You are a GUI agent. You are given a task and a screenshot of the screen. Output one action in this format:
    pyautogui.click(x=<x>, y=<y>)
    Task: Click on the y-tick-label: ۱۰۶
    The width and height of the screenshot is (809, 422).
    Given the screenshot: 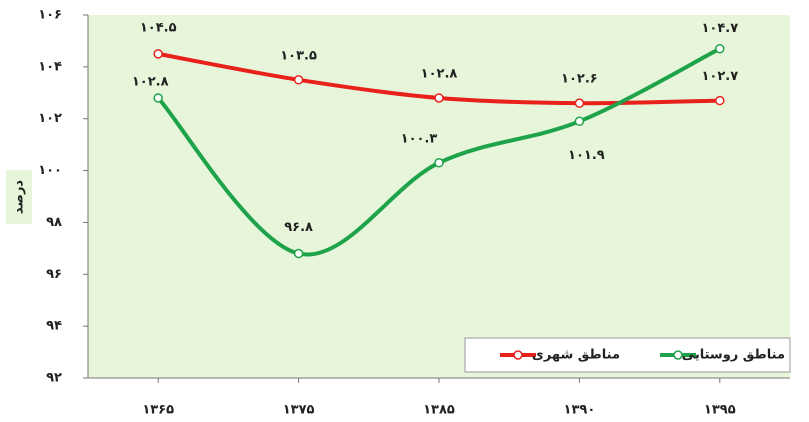 What is the action you would take?
    pyautogui.click(x=50, y=15)
    